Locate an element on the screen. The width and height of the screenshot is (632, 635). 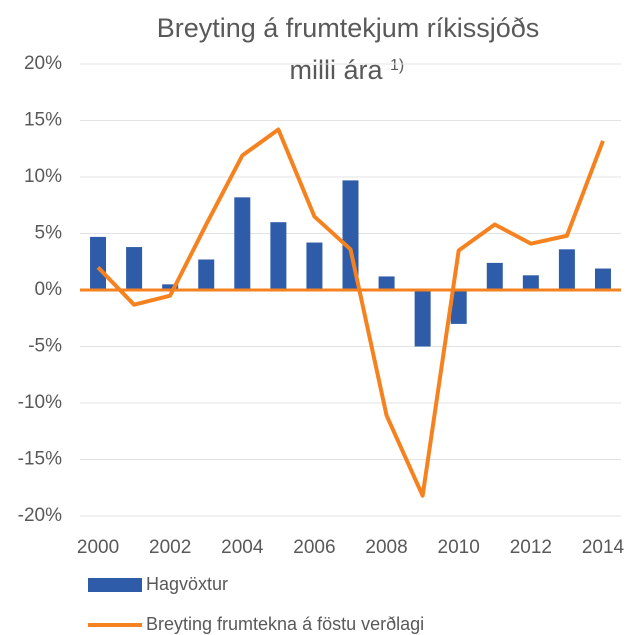
x-tick-label: 2010 is located at coordinates (459, 547).